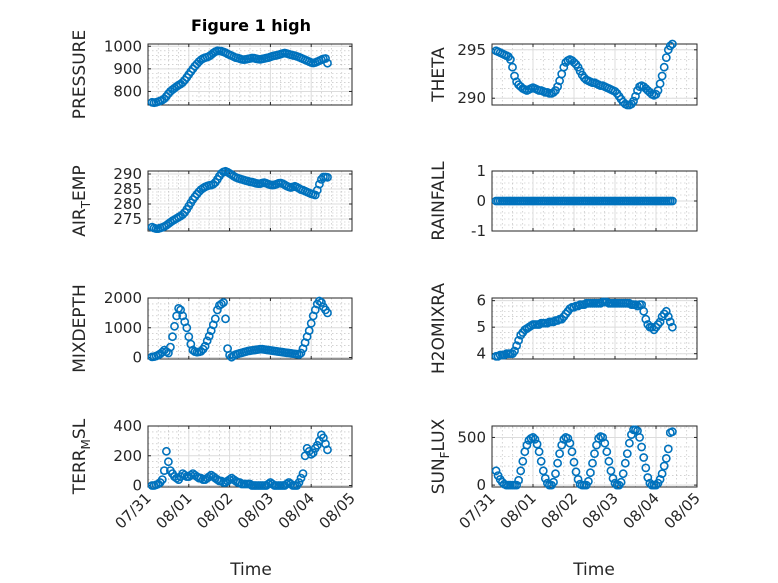  What do you see at coordinates (127, 219) in the screenshot?
I see `y-tick-label: 275` at bounding box center [127, 219].